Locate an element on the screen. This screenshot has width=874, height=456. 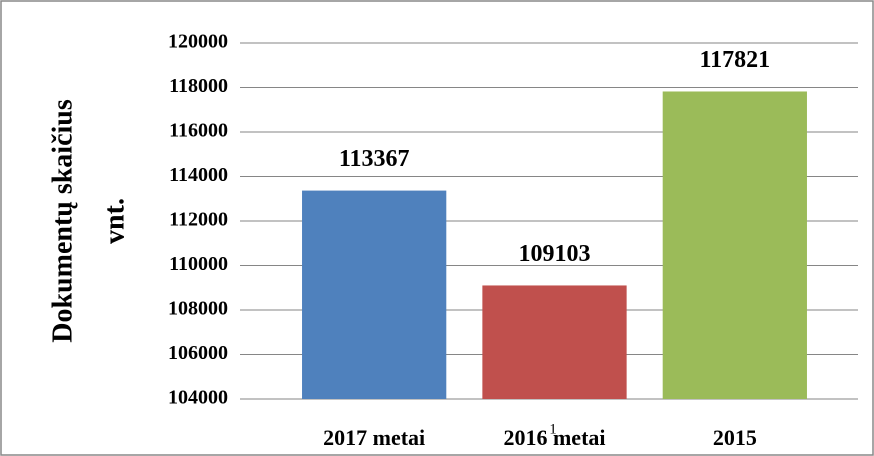
value-label: 109103 is located at coordinates (555, 254).